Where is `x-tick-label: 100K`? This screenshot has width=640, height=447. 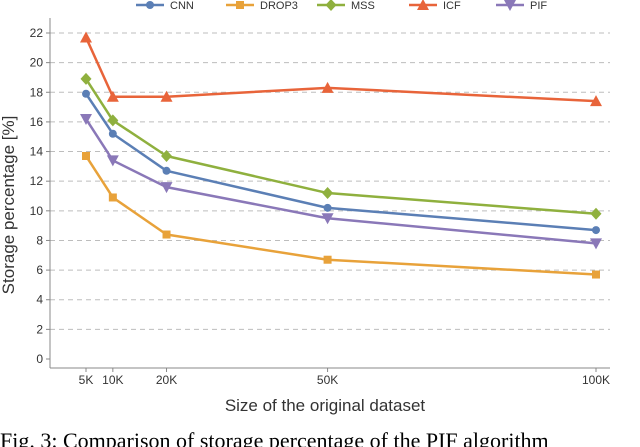 x-tick-label: 100K is located at coordinates (596, 380).